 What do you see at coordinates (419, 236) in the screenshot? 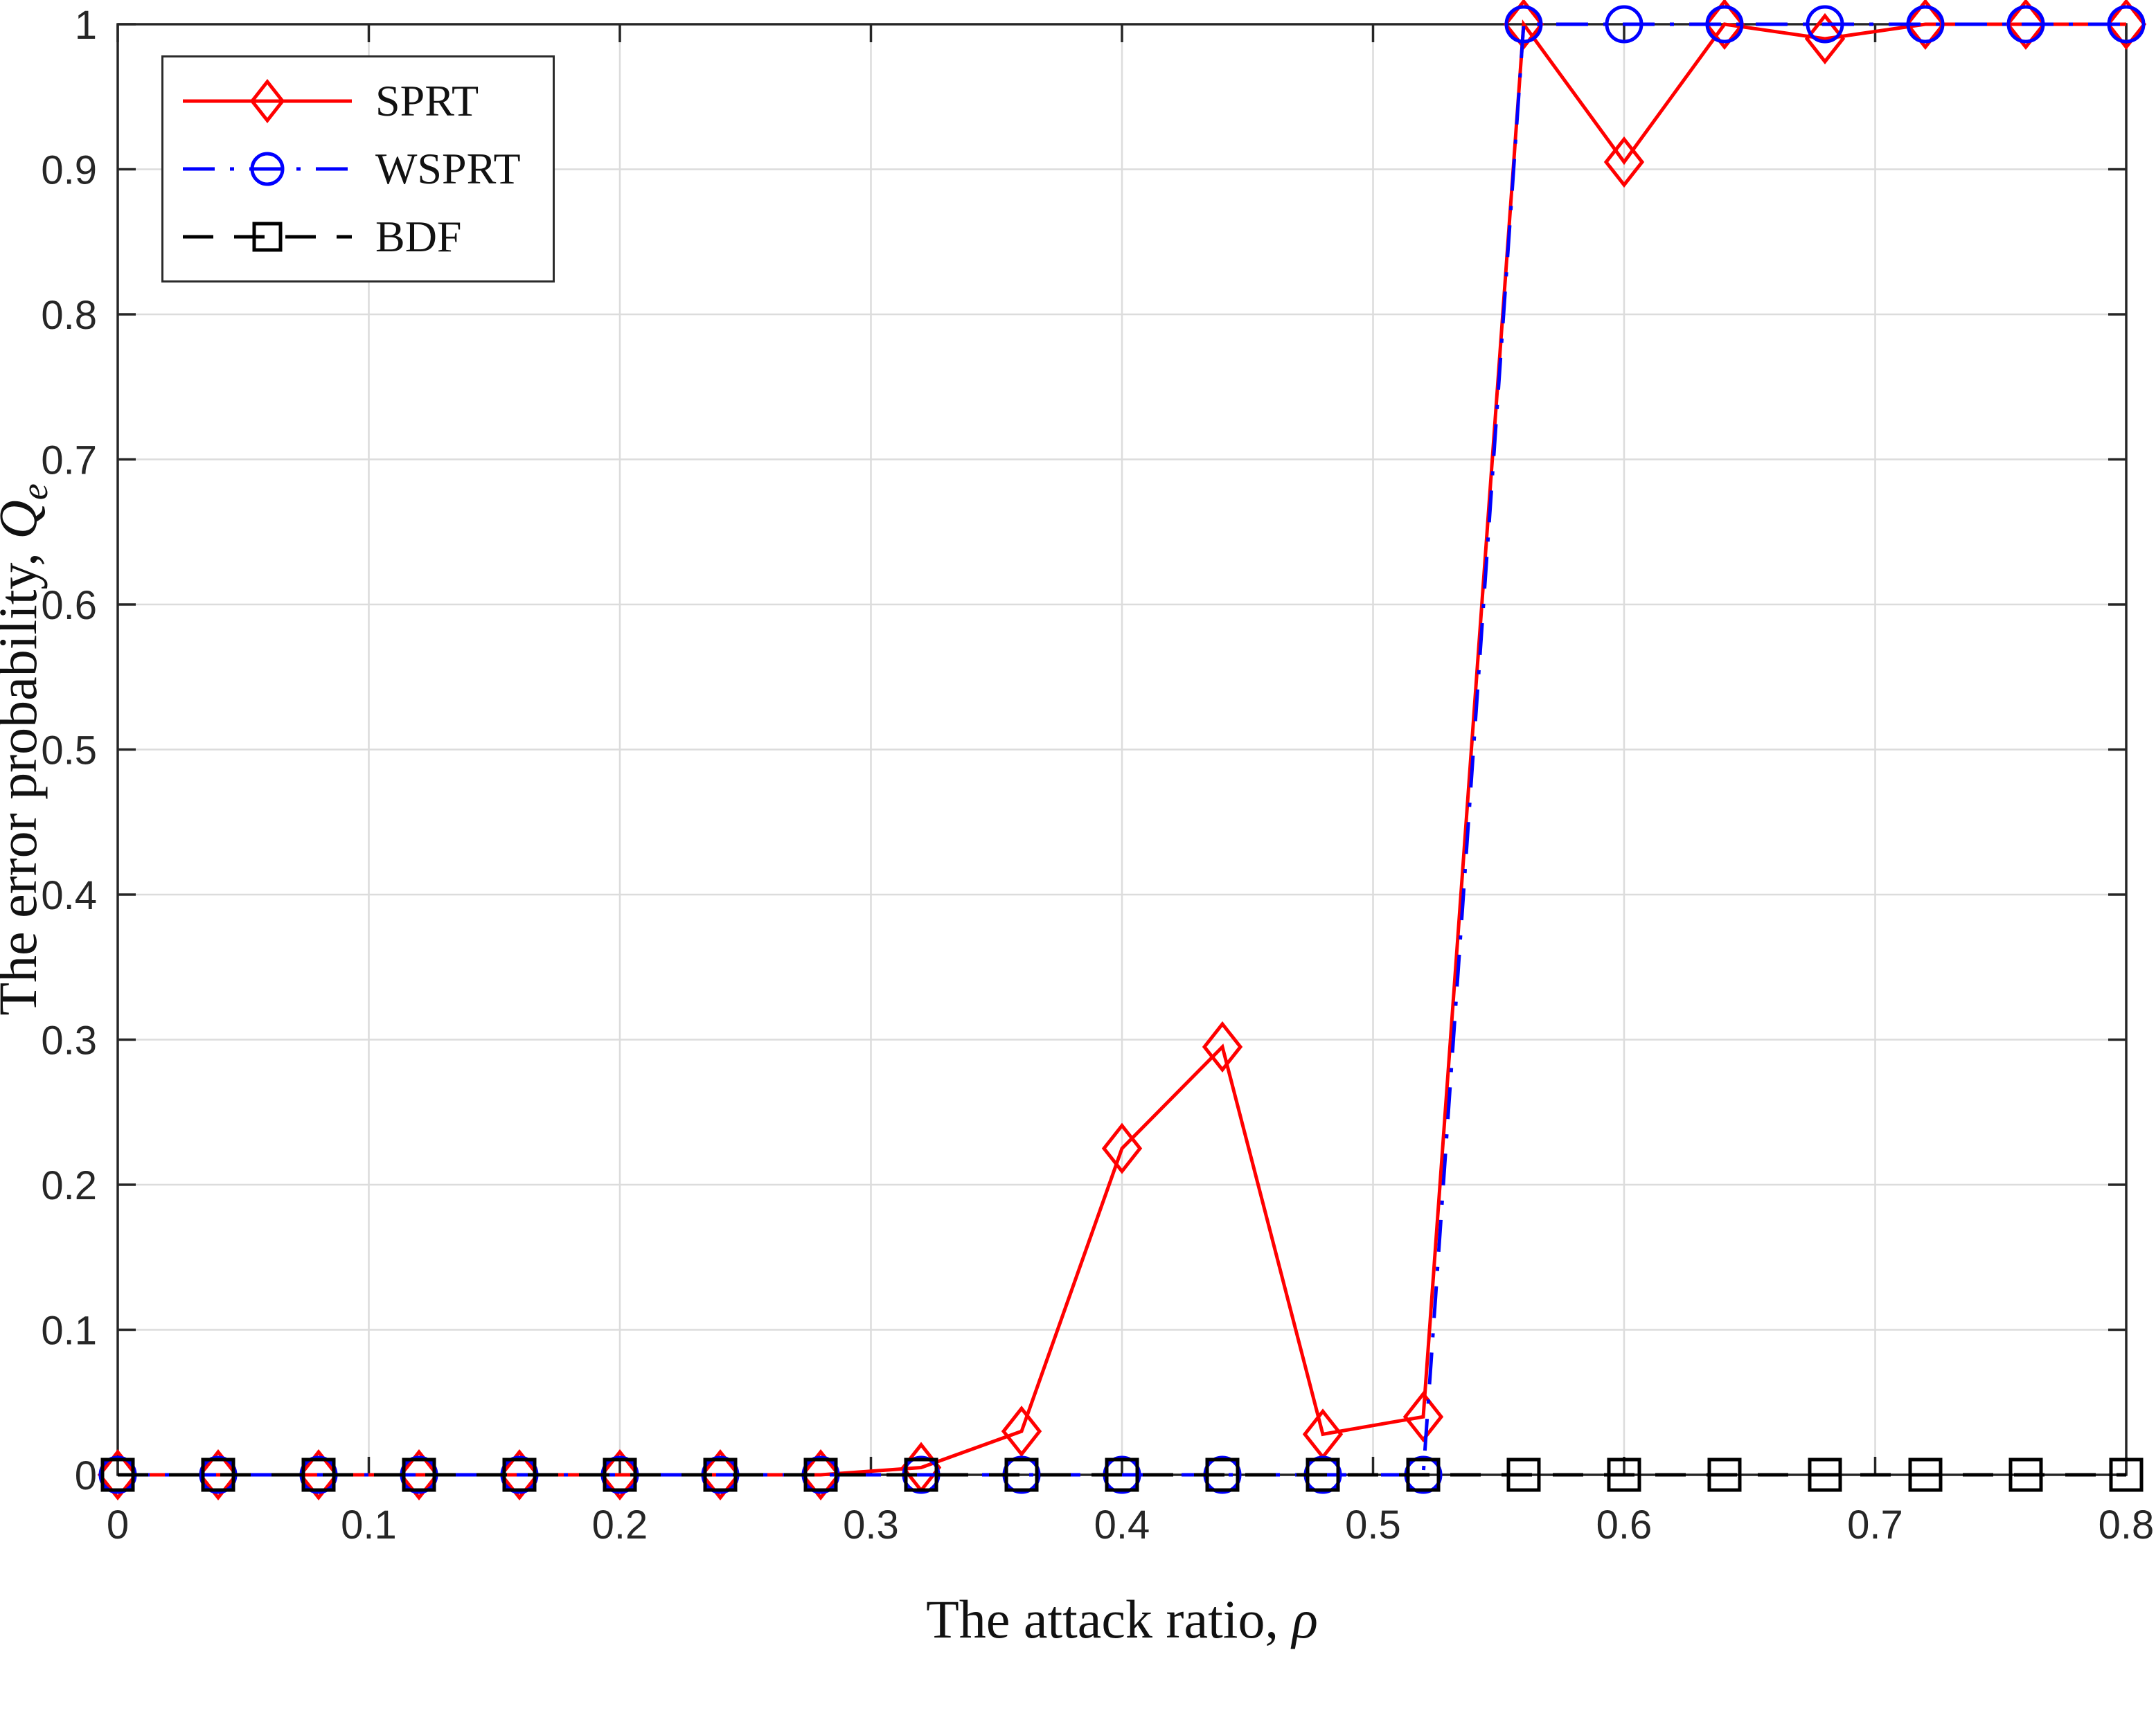
I see `legend-label-bdf: BDF` at bounding box center [419, 236].